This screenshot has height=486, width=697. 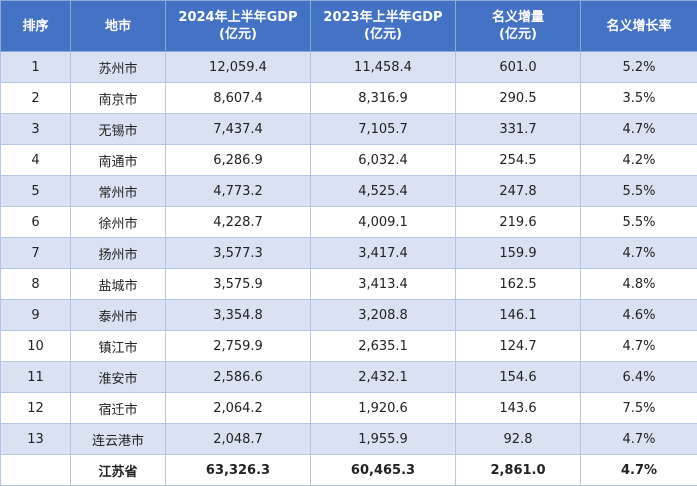 I want to click on cell: 7,437.4, so click(x=238, y=129).